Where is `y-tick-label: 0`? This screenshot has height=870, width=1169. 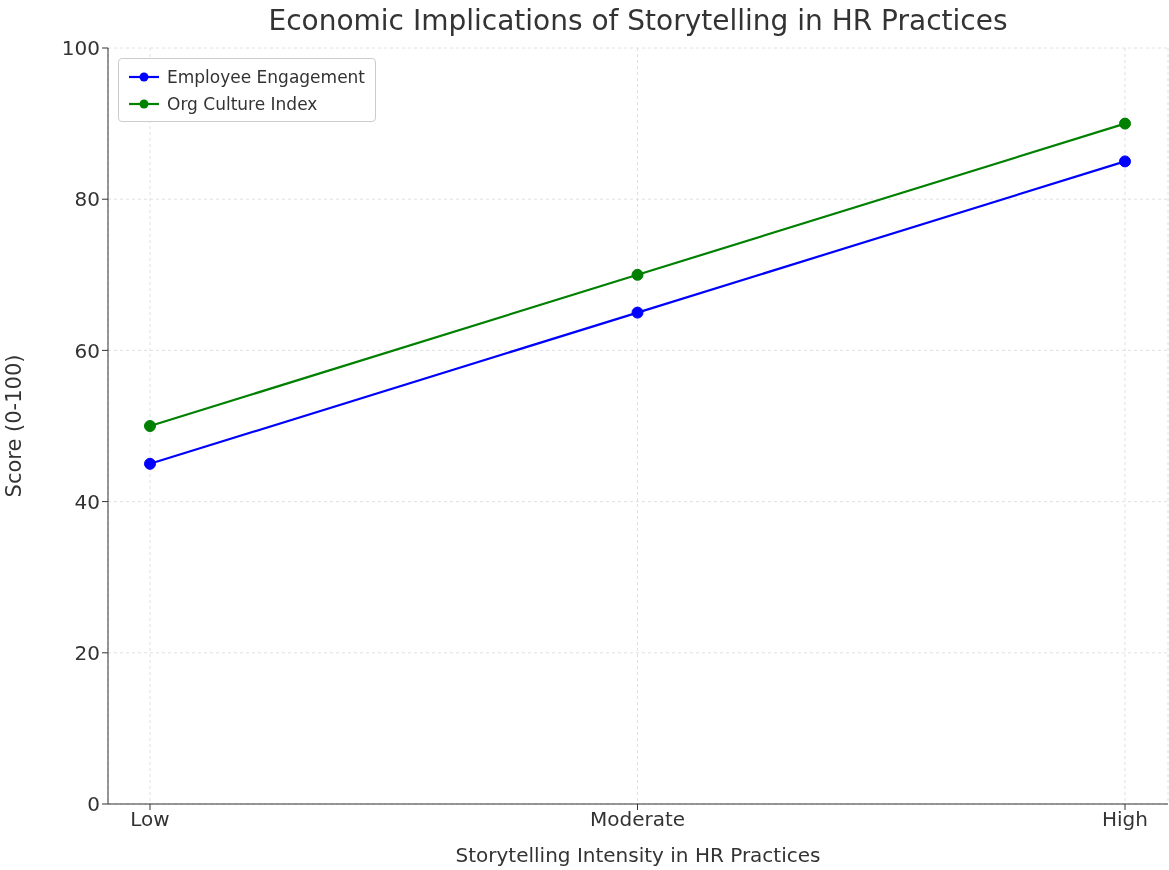
y-tick-label: 0 is located at coordinates (93, 804).